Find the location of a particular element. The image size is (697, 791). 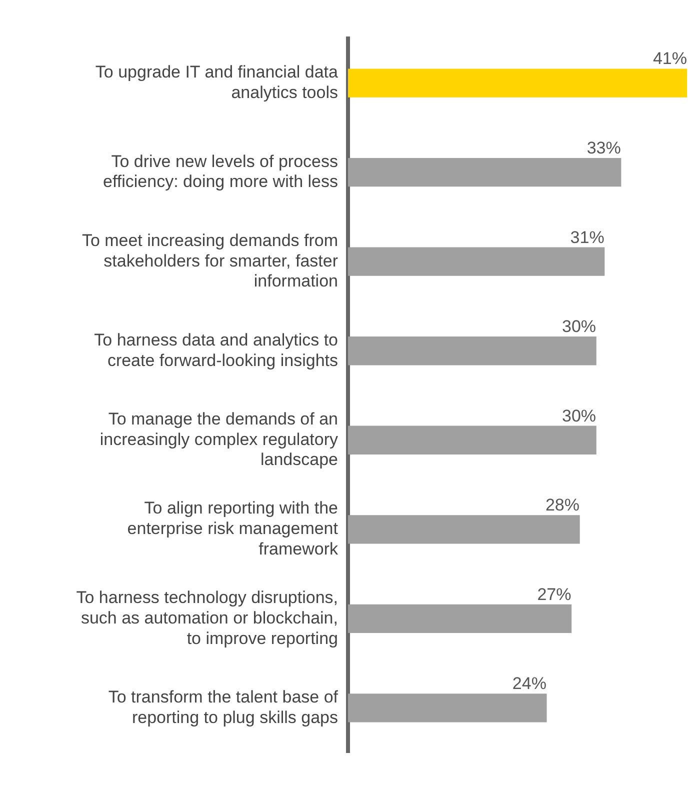

data-label: 28% is located at coordinates (562, 505).